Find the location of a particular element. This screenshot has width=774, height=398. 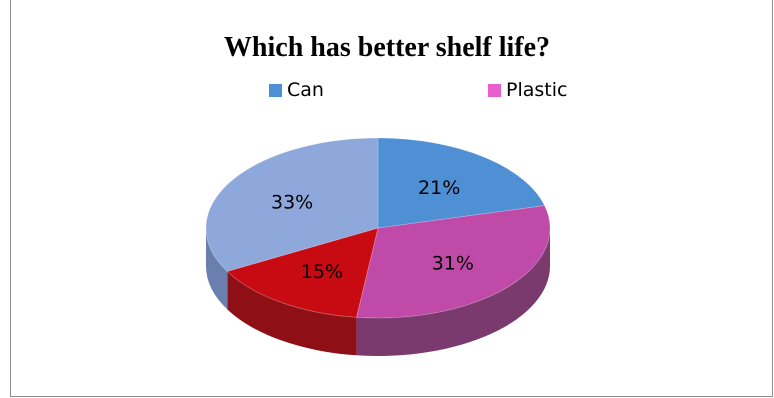

legend-item-can: Can is located at coordinates (296, 90).